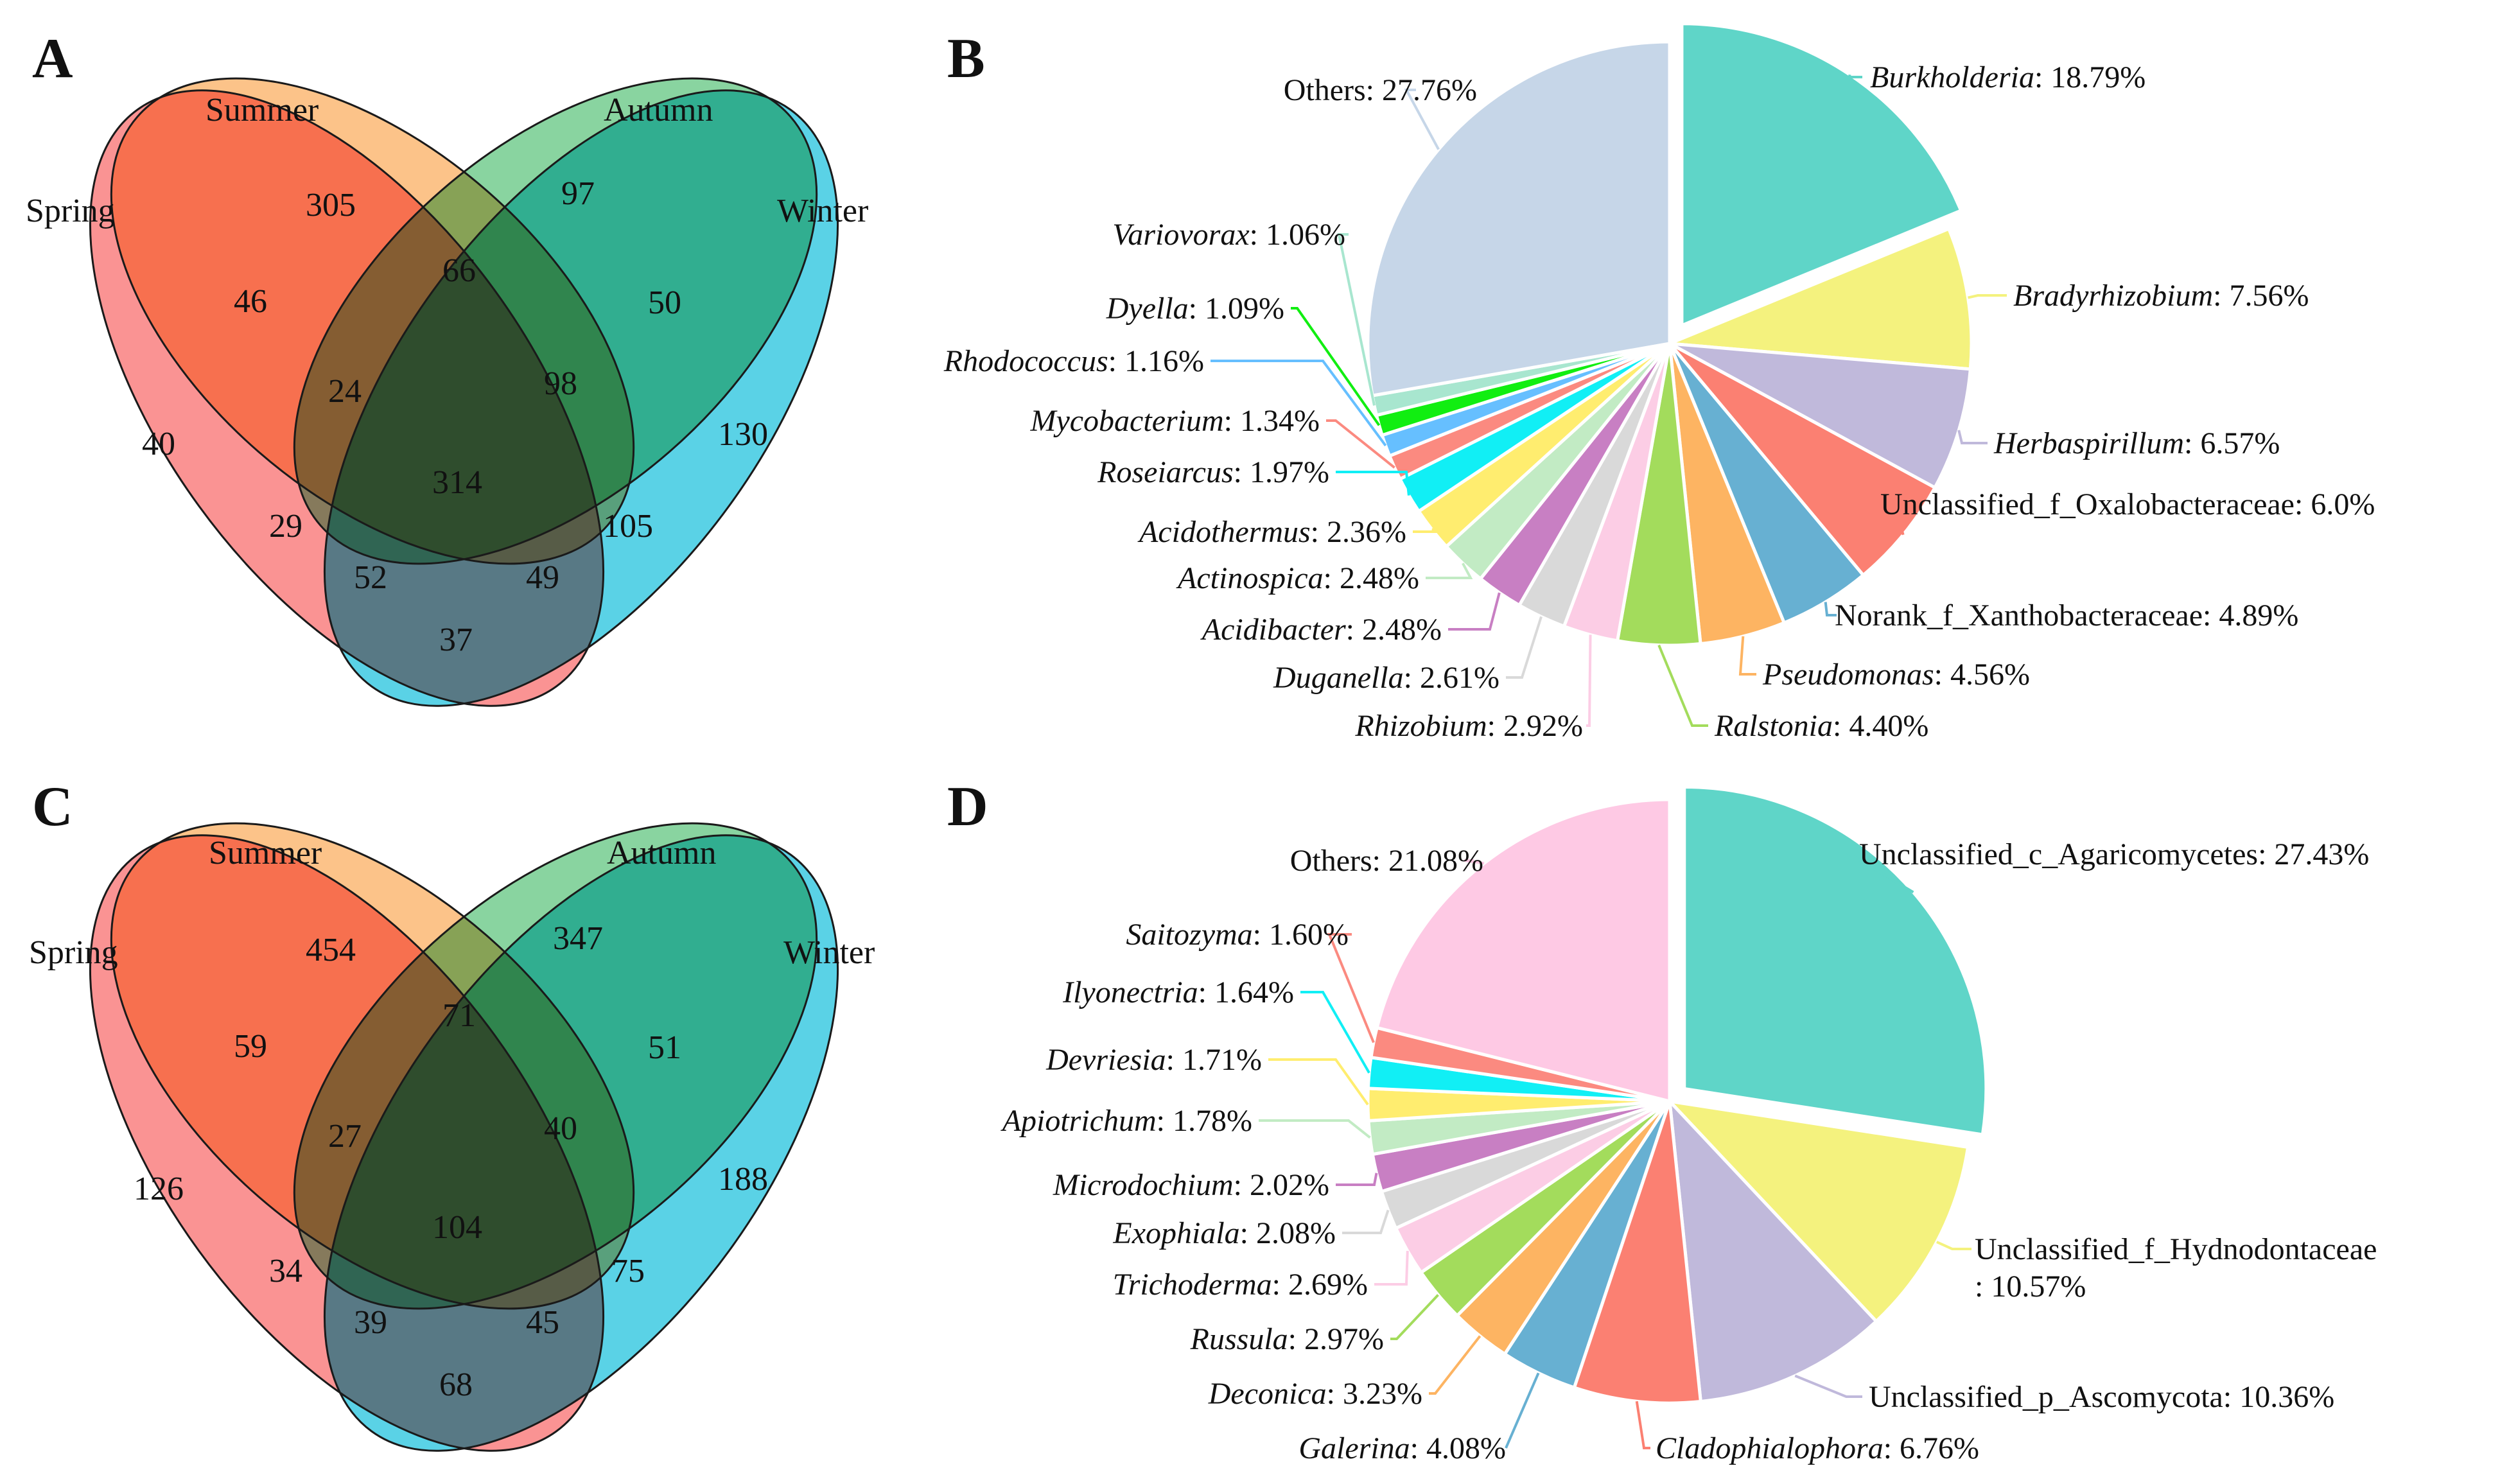  Describe the element at coordinates (967, 807) in the screenshot. I see `panel-letter-d: D` at that location.